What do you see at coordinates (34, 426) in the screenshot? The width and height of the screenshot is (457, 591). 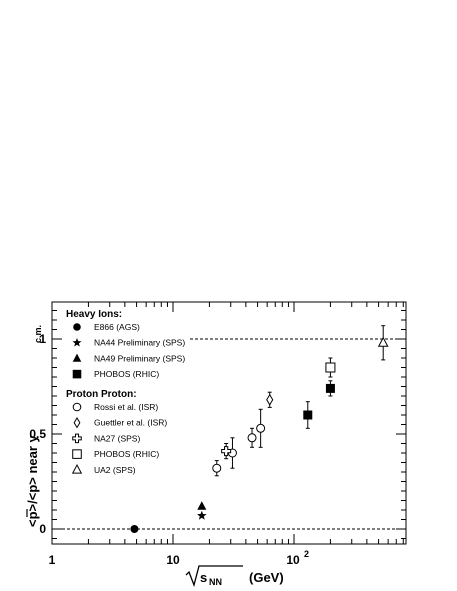 I see `y-axis-title: <p>/<p> near y c.m.` at bounding box center [34, 426].